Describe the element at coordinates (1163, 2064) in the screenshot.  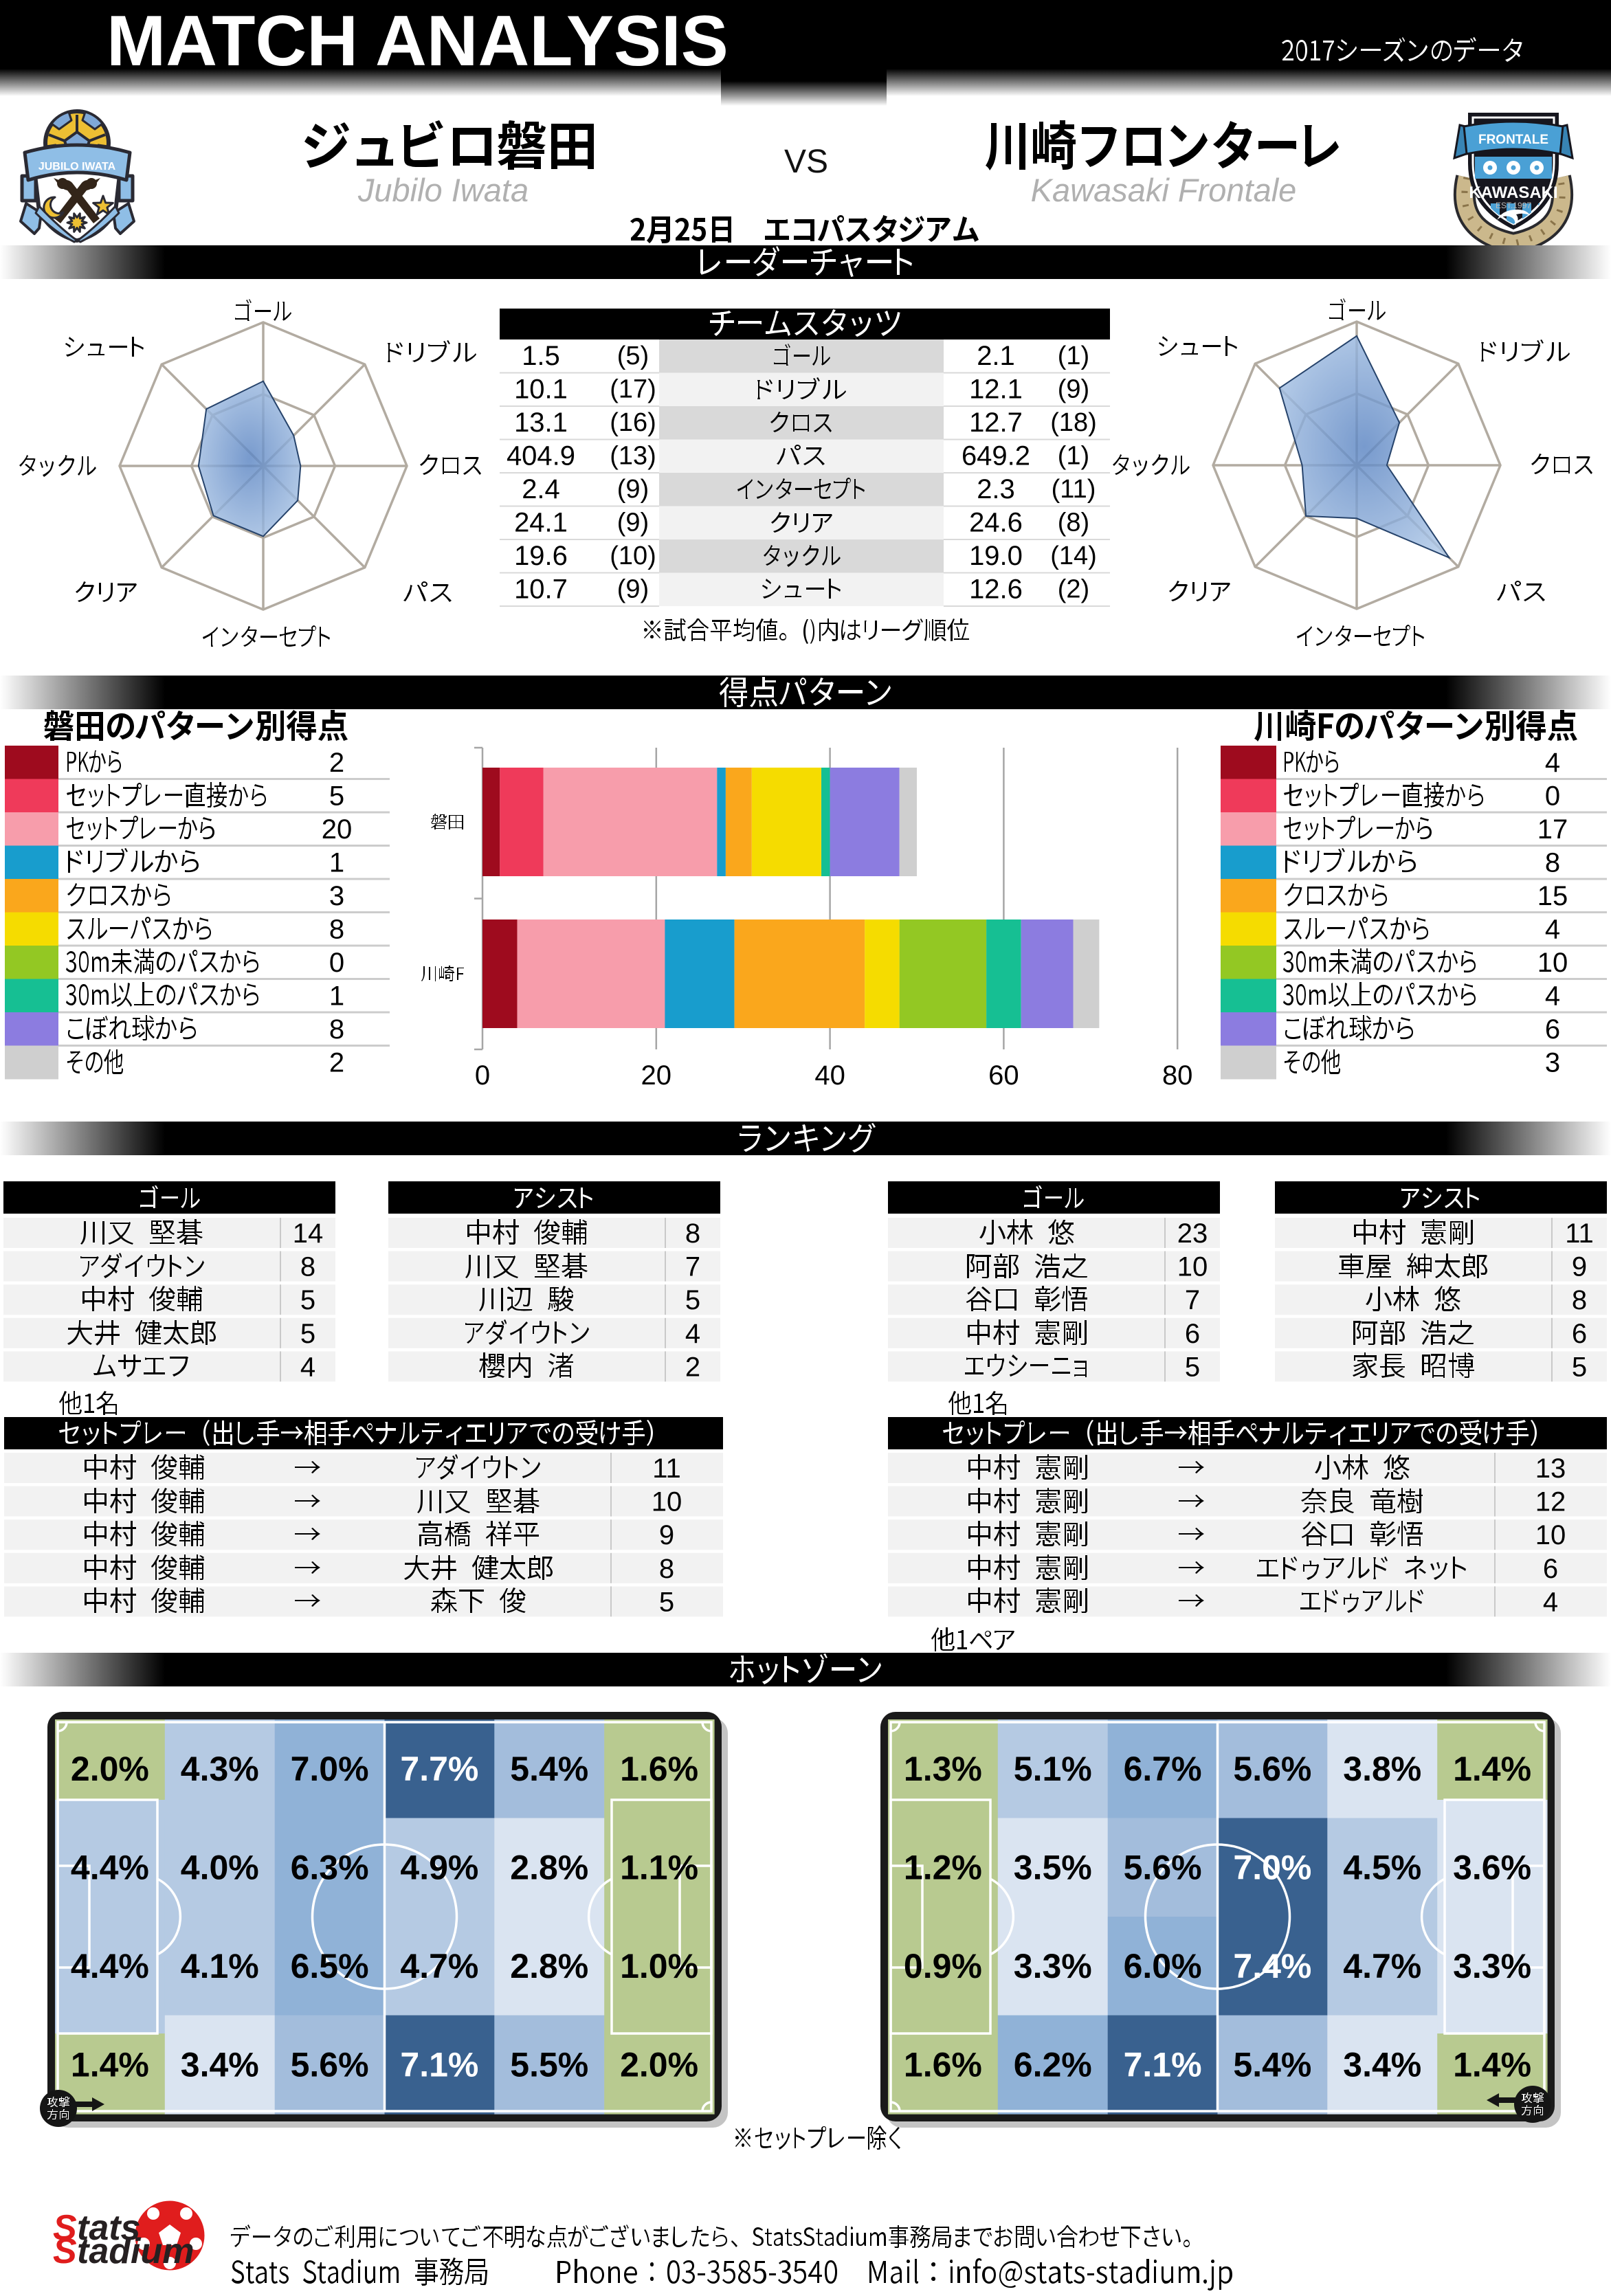
I see `svg-text: 7.1%` at that location.